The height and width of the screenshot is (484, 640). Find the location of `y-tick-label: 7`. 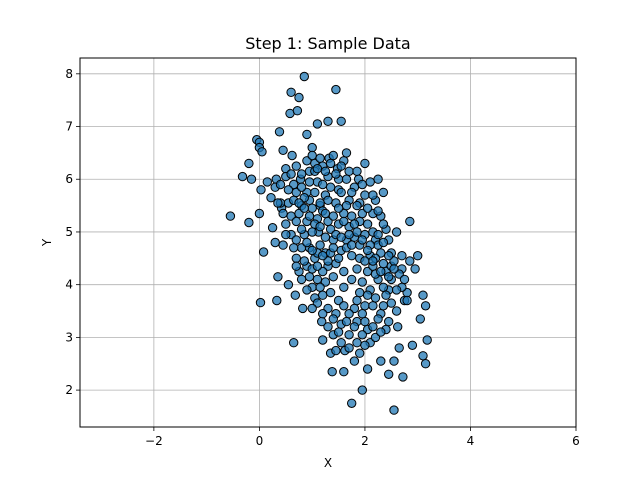

y-tick-label: 7 is located at coordinates (69, 127).